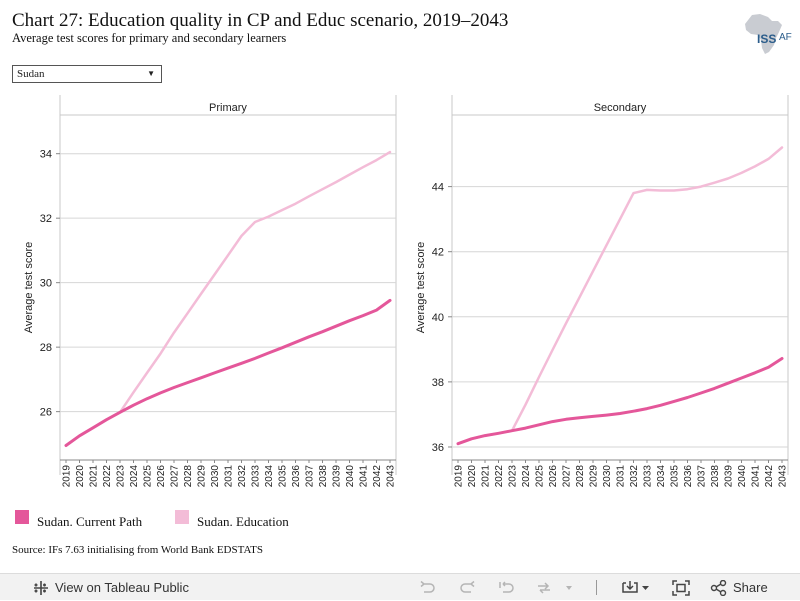  I want to click on refresh-icon, so click(554, 588).